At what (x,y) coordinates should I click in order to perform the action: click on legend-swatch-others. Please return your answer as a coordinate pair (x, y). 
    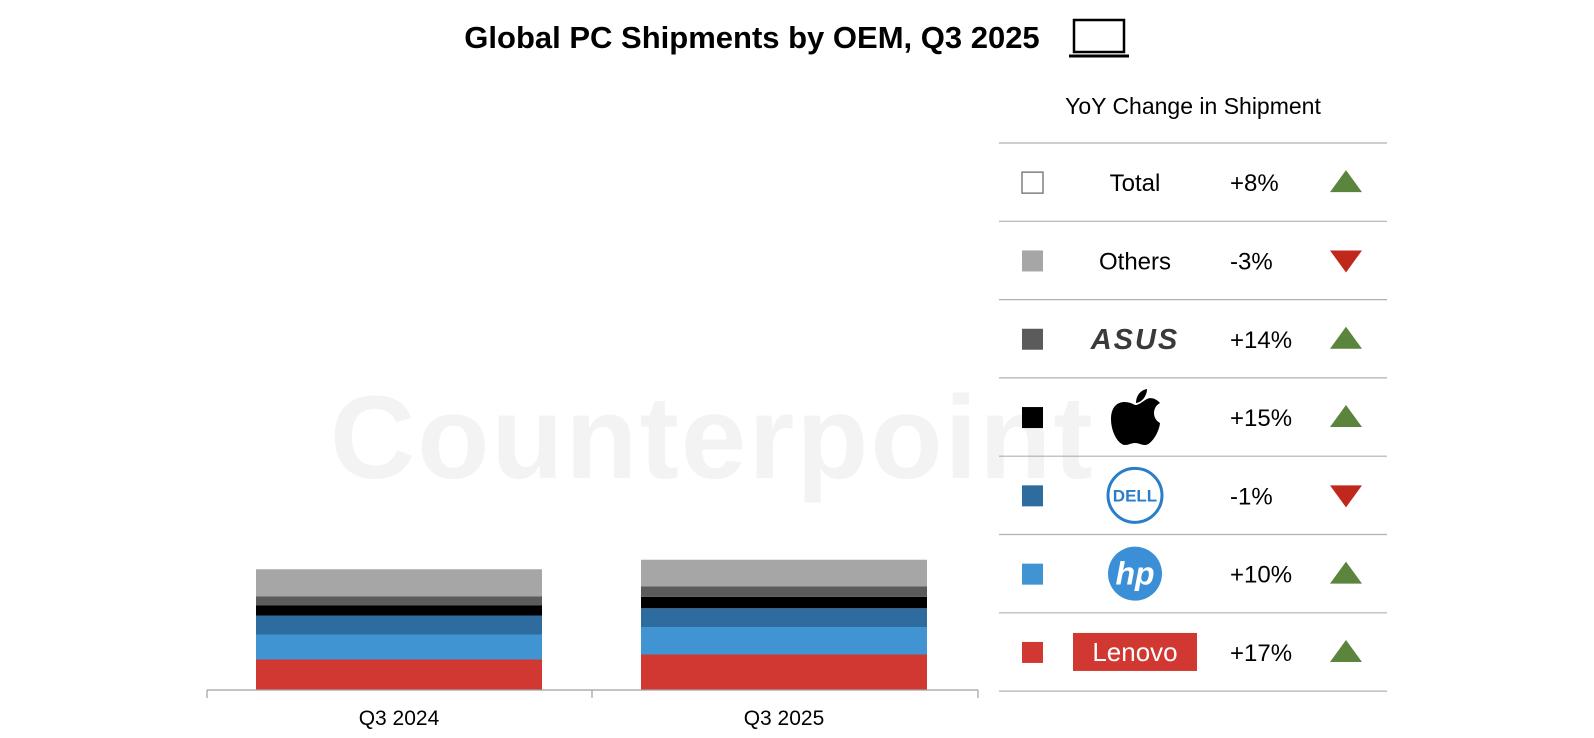
    Looking at the image, I should click on (1032, 261).